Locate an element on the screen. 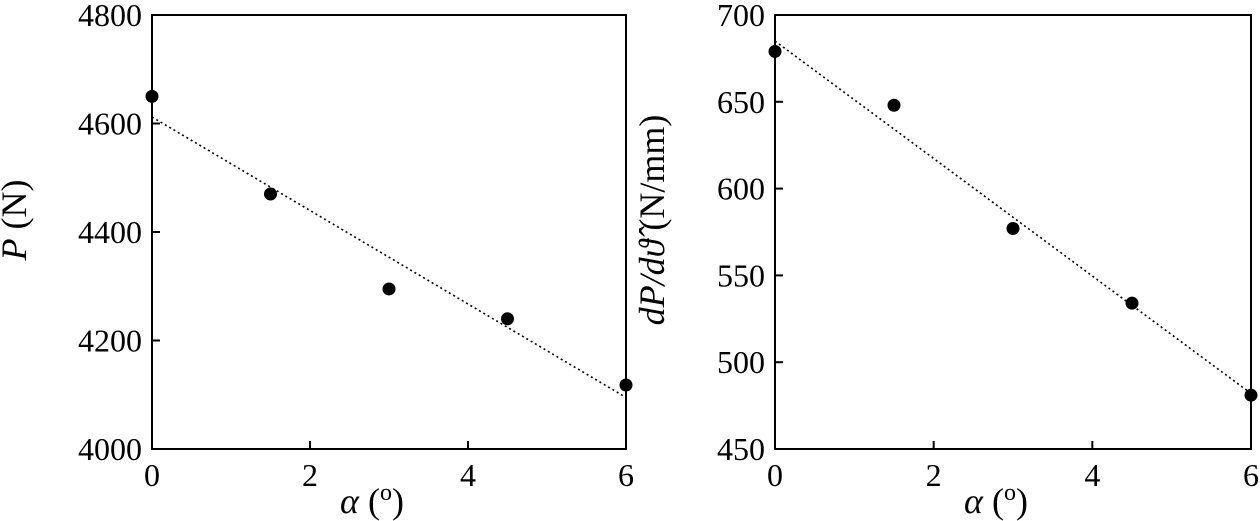 This screenshot has height=521, width=1260. y-tick-label: 550 is located at coordinates (741, 275).